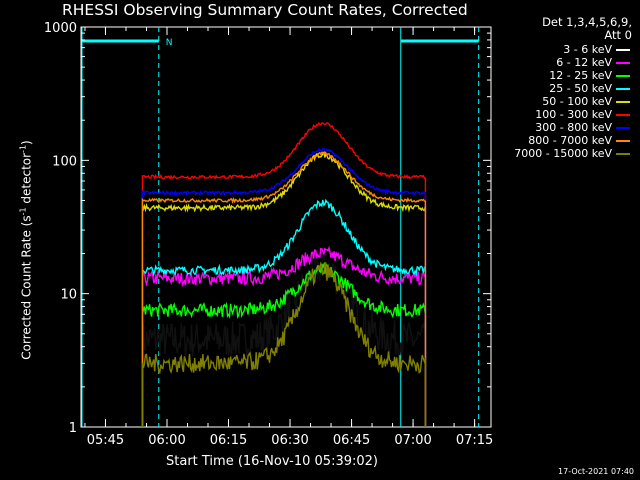 The width and height of the screenshot is (640, 480). I want to click on legend-label: 3 - 6 keV, so click(587, 49).